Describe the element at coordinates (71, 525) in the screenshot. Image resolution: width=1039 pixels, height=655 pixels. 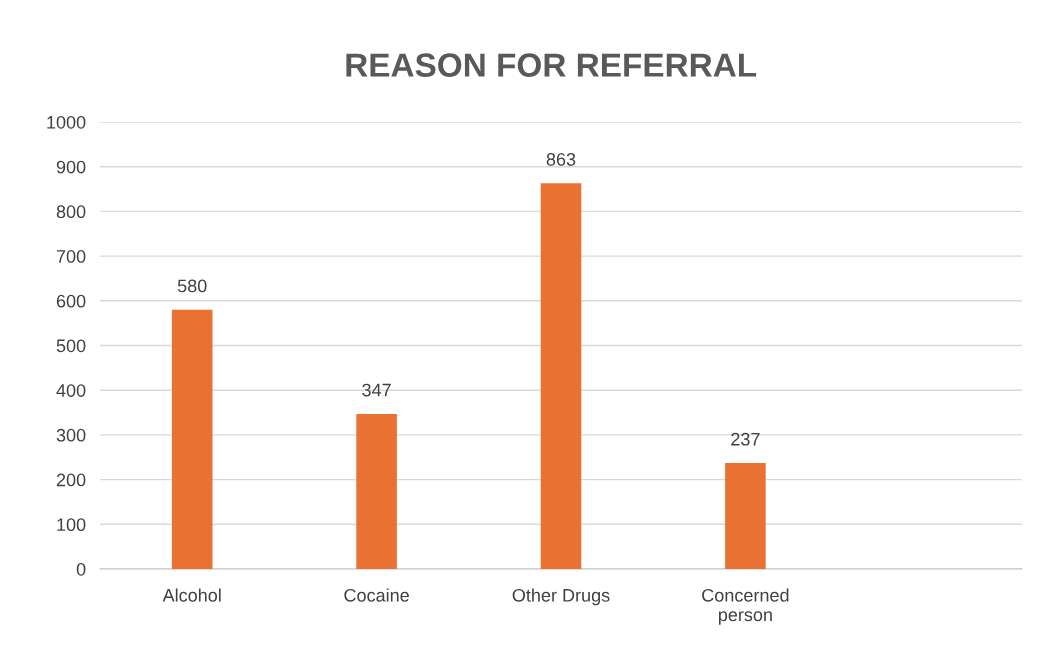
I see `y-tick-label: 100` at that location.